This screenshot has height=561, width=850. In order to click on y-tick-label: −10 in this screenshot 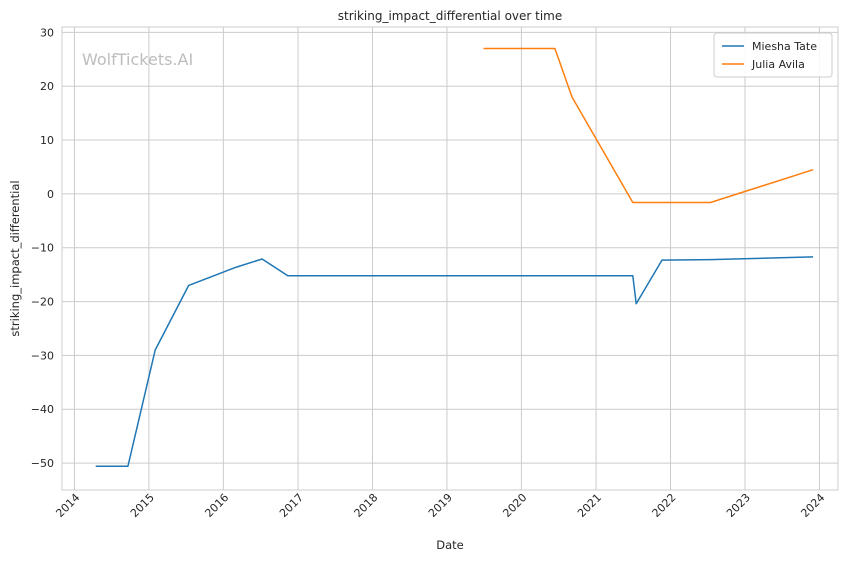, I will do `click(42, 248)`.